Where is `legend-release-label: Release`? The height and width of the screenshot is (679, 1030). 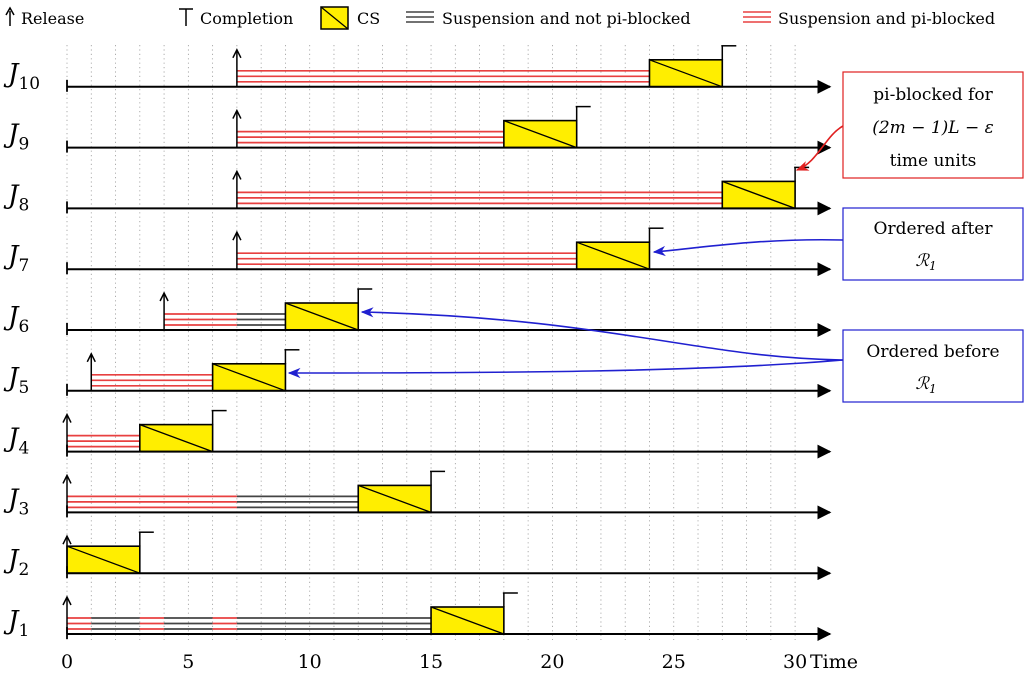
legend-release-label: Release is located at coordinates (52, 18).